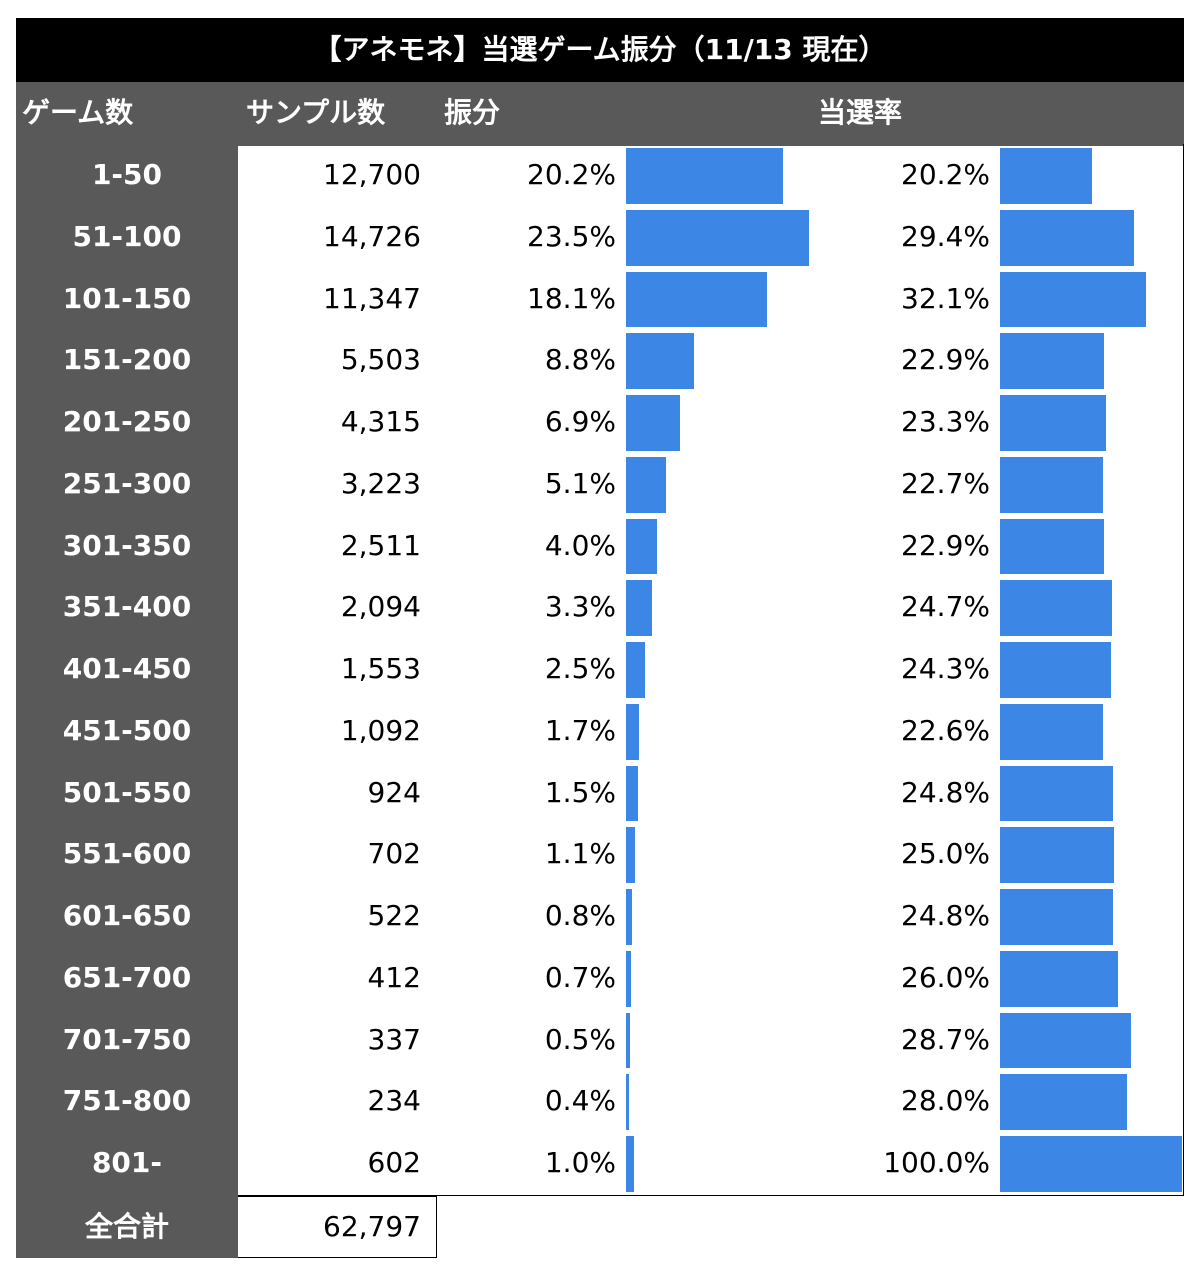  What do you see at coordinates (580, 977) in the screenshot?
I see `share-label: 0.7%` at bounding box center [580, 977].